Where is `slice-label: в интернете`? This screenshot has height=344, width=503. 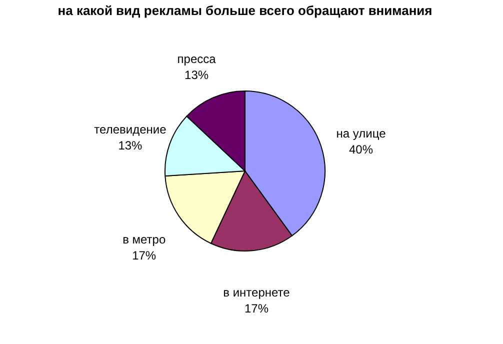
slice-label: в интернете is located at coordinates (256, 292).